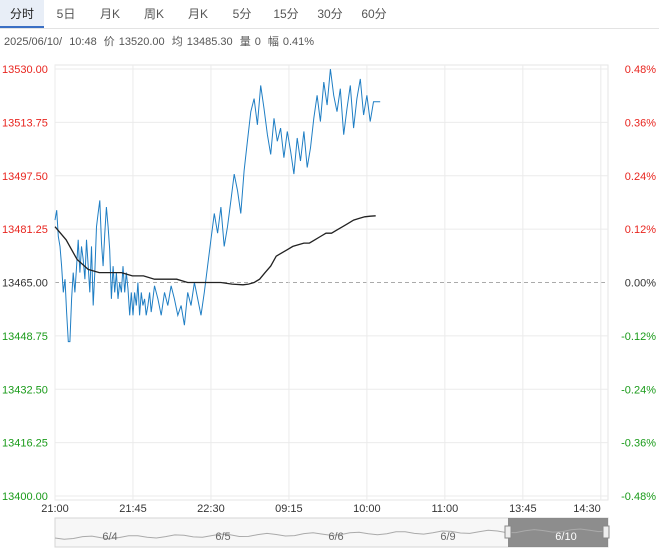  I want to click on navigator-handle-left, so click(508, 532).